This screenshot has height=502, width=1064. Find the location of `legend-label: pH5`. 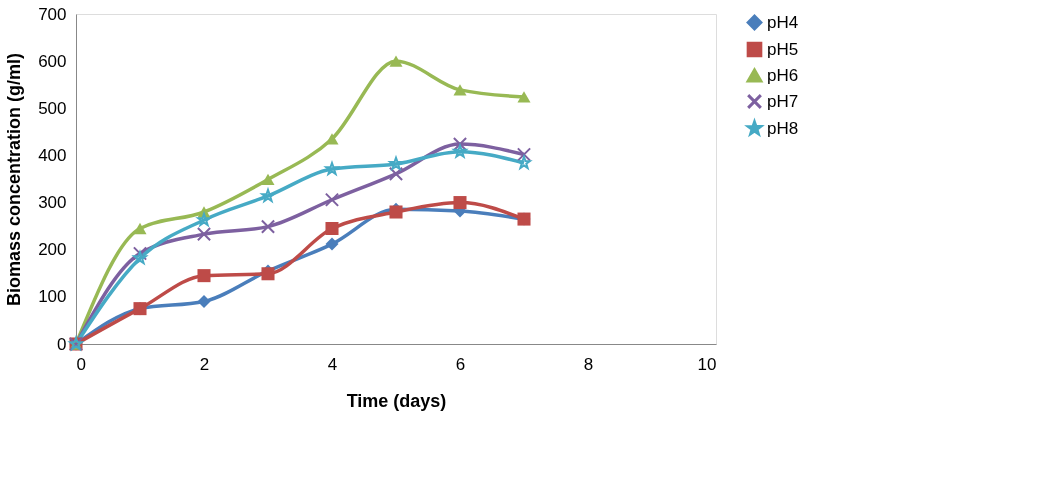

legend-label: pH5 is located at coordinates (783, 49).